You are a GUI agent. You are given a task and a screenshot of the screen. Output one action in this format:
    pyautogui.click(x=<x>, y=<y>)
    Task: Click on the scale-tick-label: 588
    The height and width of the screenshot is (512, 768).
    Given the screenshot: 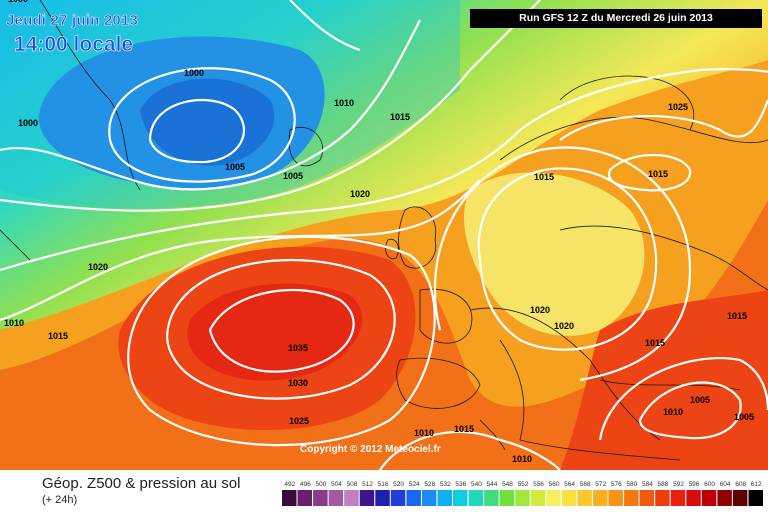 What is the action you would take?
    pyautogui.click(x=662, y=484)
    